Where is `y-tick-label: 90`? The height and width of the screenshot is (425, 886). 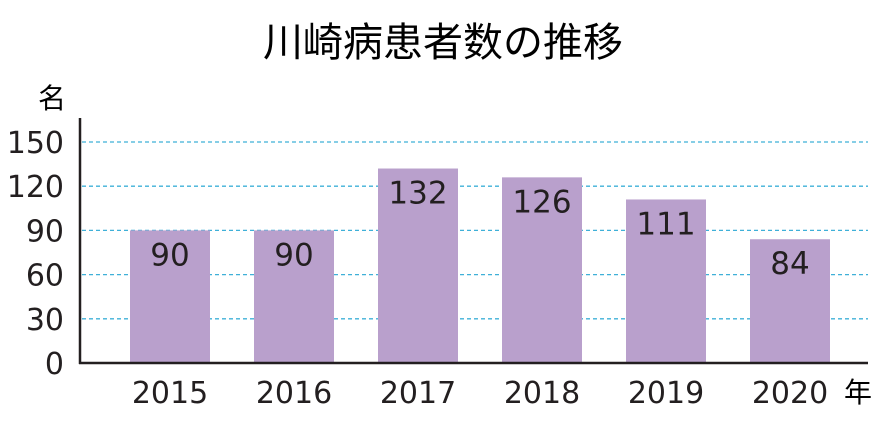 y-tick-label: 90 is located at coordinates (45, 231).